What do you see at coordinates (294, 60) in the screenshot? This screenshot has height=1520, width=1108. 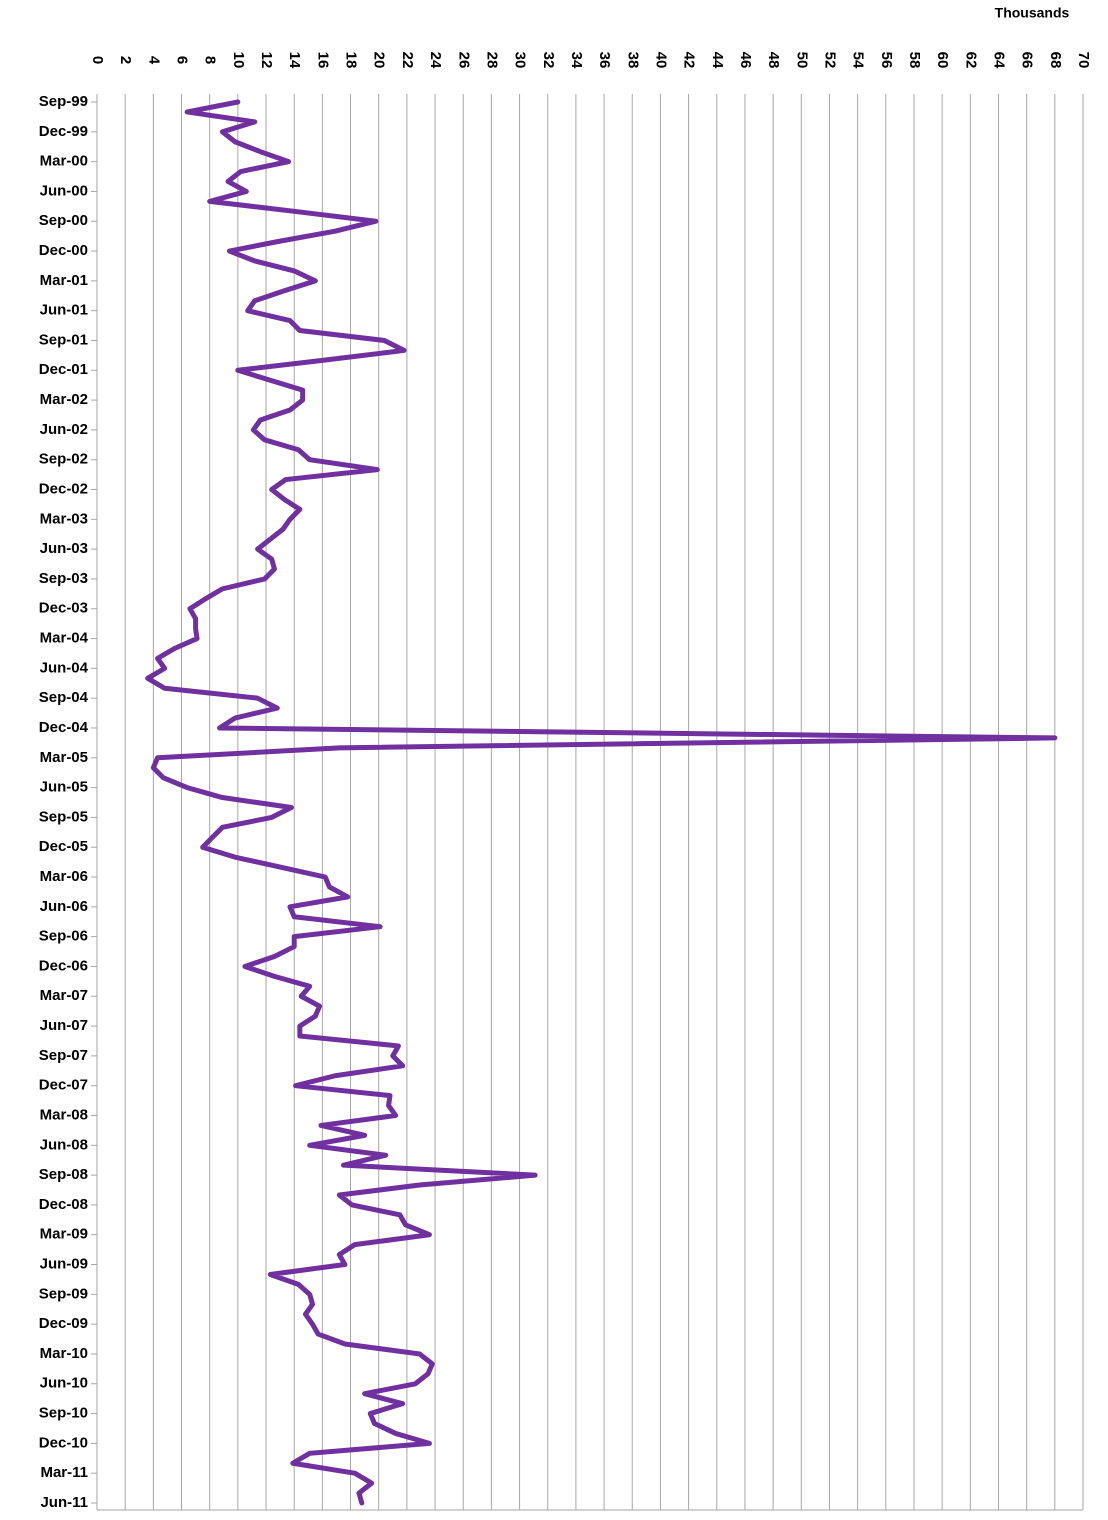 I see `x-tick-label: 14` at bounding box center [294, 60].